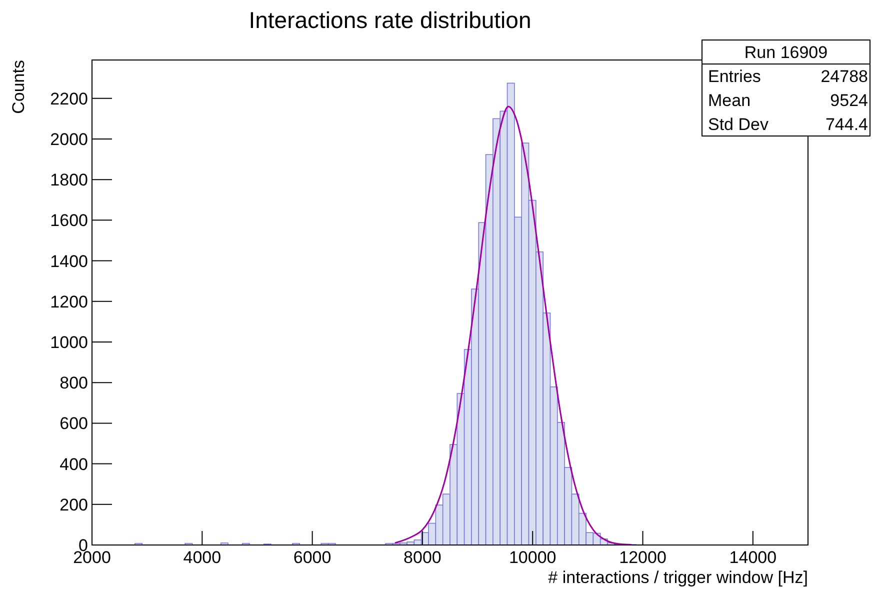 This screenshot has width=874, height=590. Describe the element at coordinates (844, 76) in the screenshot. I see `text: 24788` at that location.